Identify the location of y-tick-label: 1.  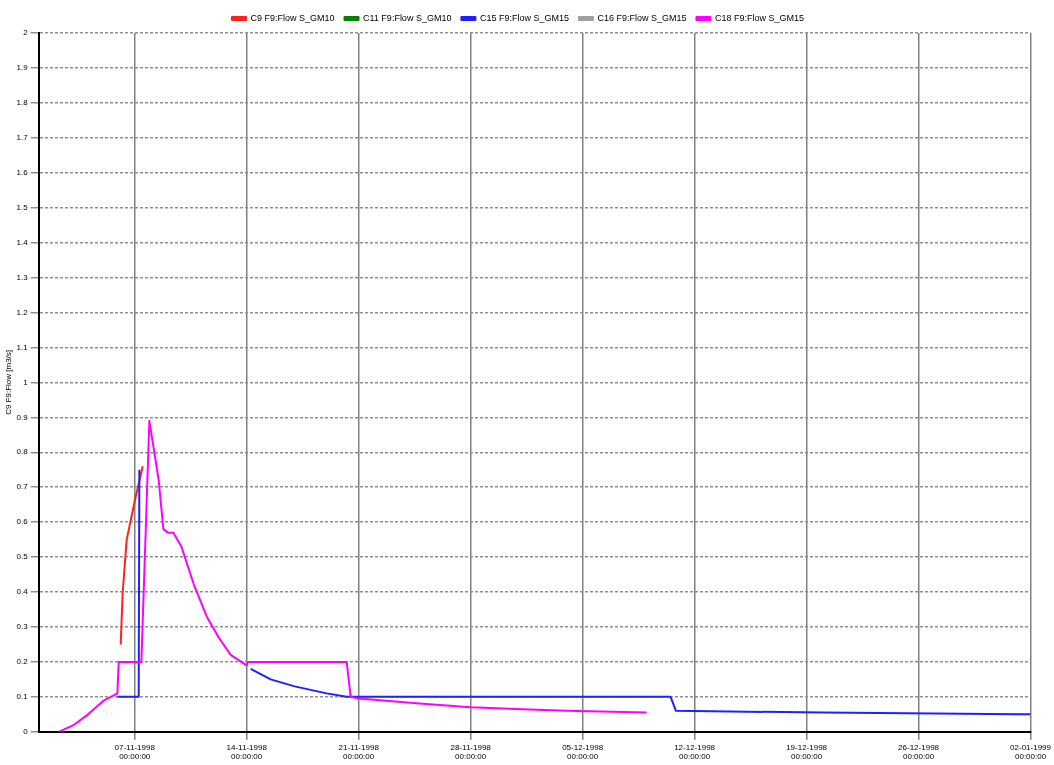
(26, 382).